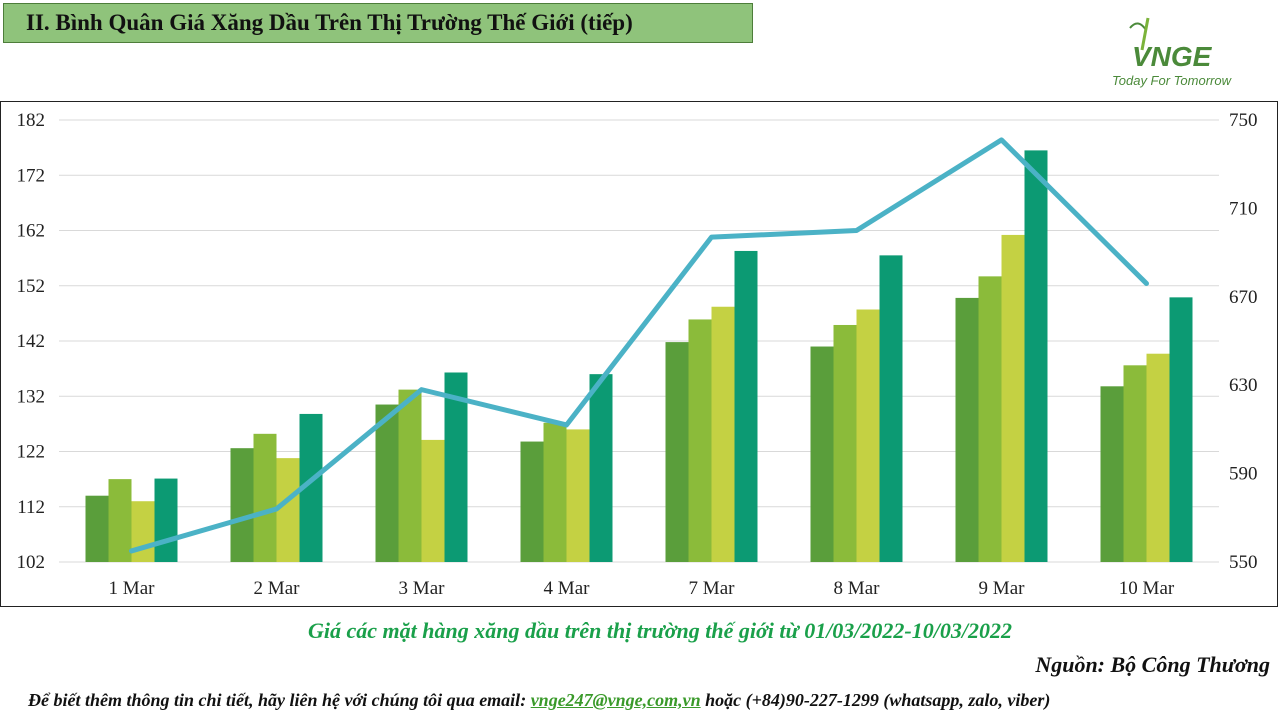  Describe the element at coordinates (1002, 588) in the screenshot. I see `x-tick-label: 9 Mar` at that location.